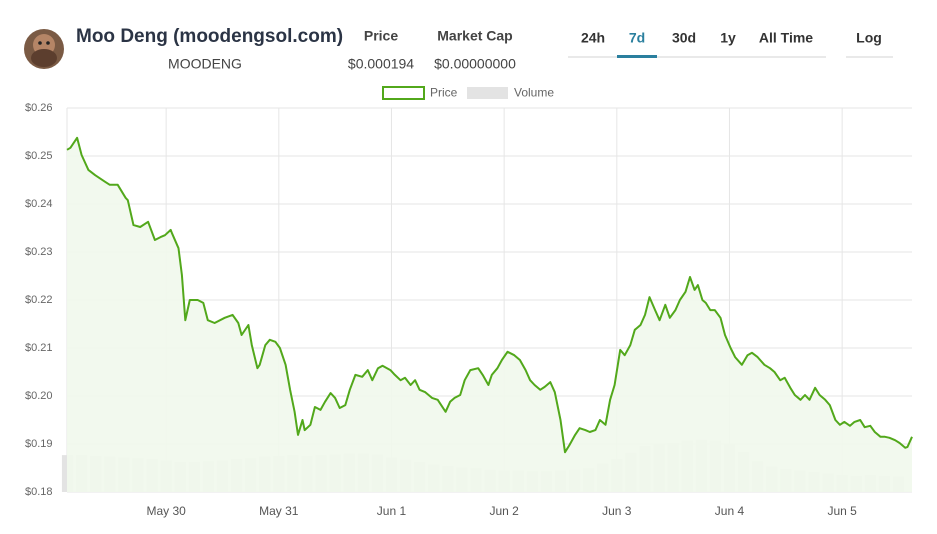 Image resolution: width=937 pixels, height=534 pixels. Describe the element at coordinates (44, 49) in the screenshot. I see `avatar` at that location.